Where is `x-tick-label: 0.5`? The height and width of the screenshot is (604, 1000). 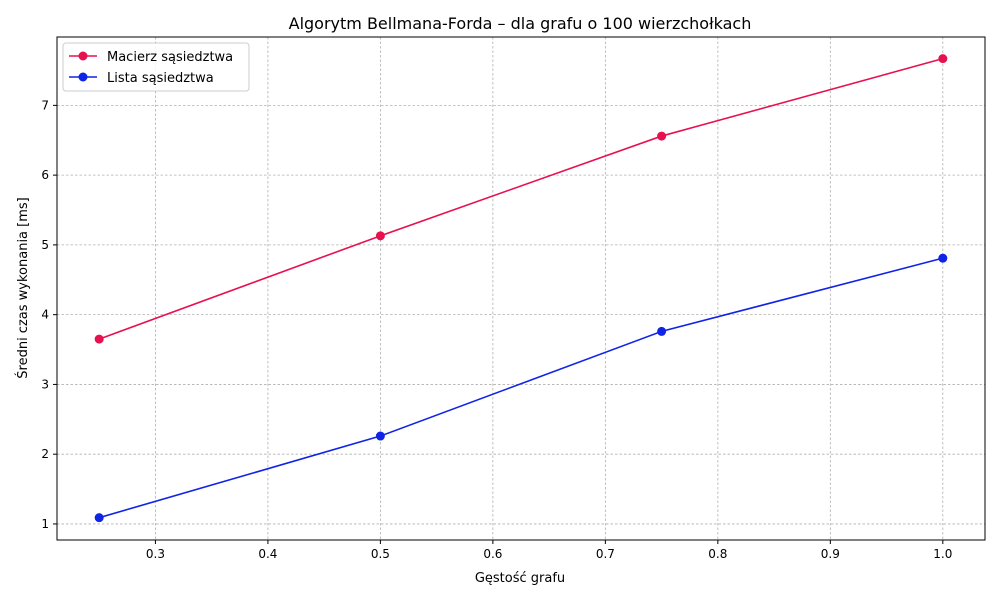 x-tick-label: 0.5 is located at coordinates (380, 554).